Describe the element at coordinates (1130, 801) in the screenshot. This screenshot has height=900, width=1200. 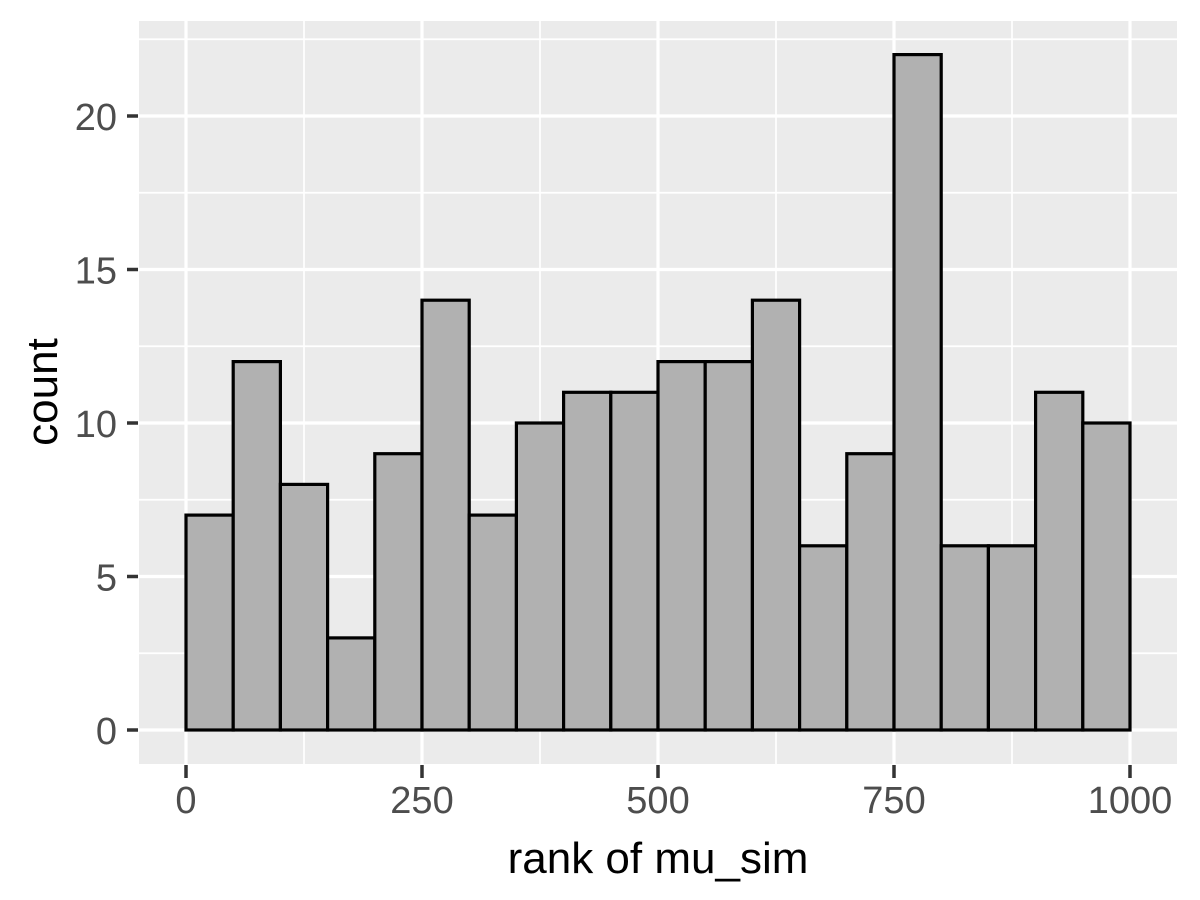
I see `x-tick-label: 1000` at that location.